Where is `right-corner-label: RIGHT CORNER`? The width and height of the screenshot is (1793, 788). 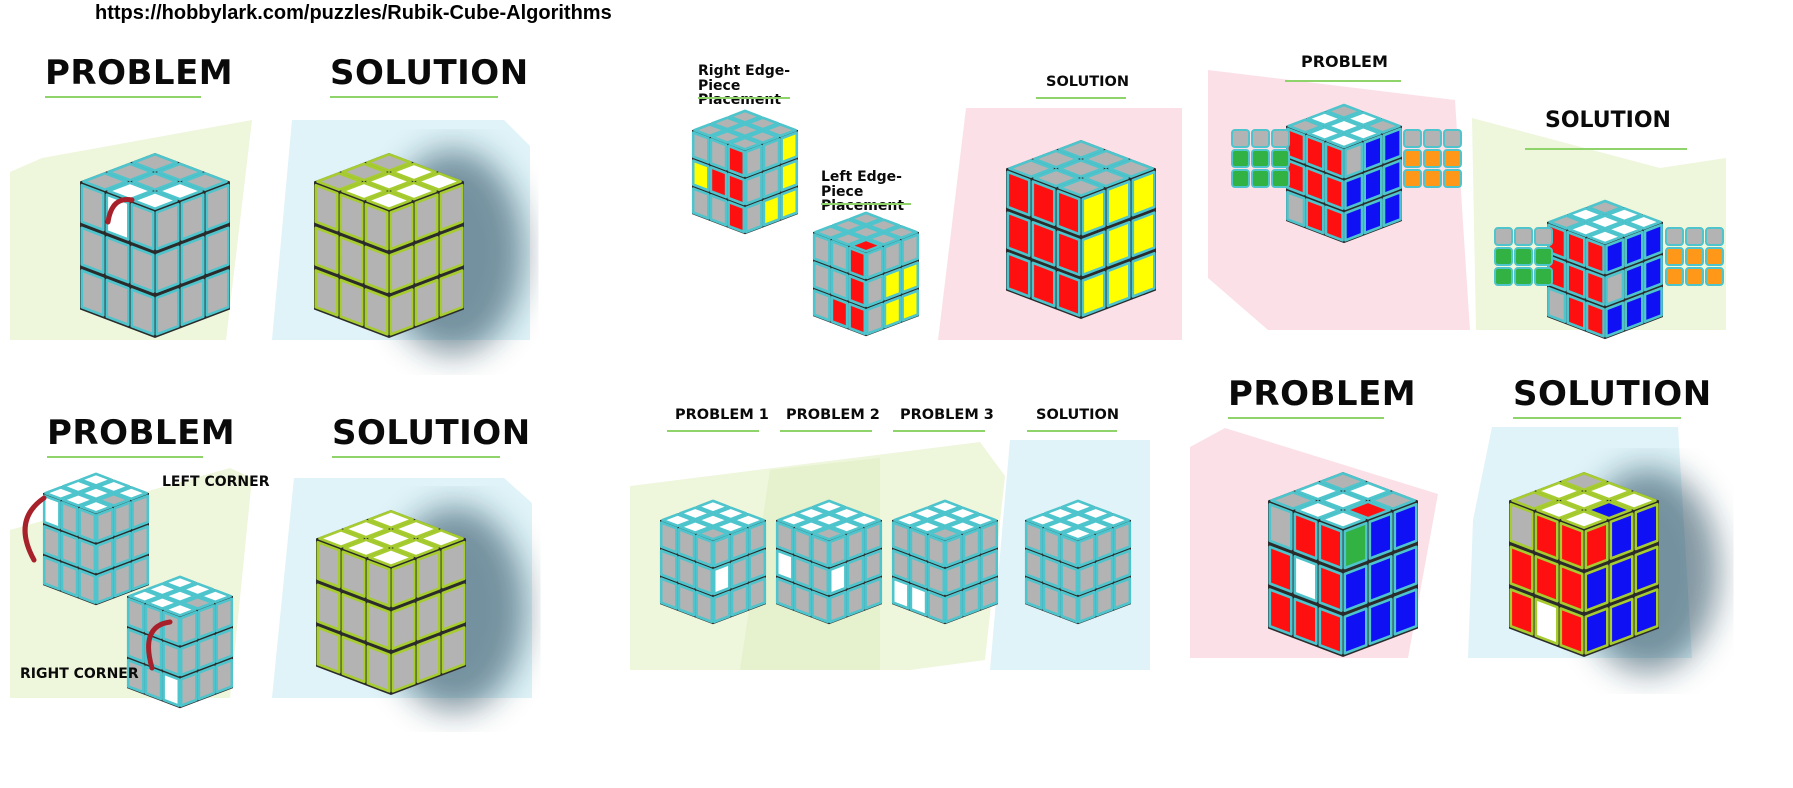 right-corner-label: RIGHT CORNER is located at coordinates (79, 674).